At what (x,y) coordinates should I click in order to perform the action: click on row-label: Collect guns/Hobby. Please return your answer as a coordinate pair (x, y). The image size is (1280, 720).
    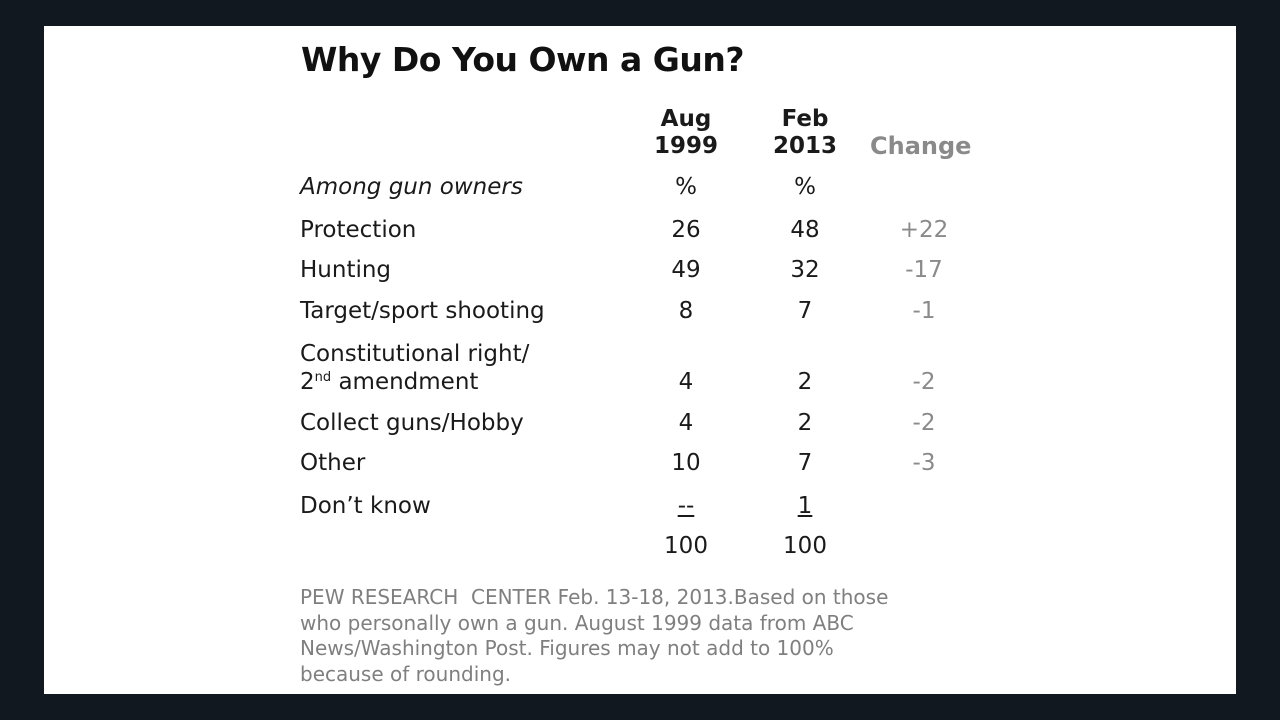
    Looking at the image, I should click on (412, 423).